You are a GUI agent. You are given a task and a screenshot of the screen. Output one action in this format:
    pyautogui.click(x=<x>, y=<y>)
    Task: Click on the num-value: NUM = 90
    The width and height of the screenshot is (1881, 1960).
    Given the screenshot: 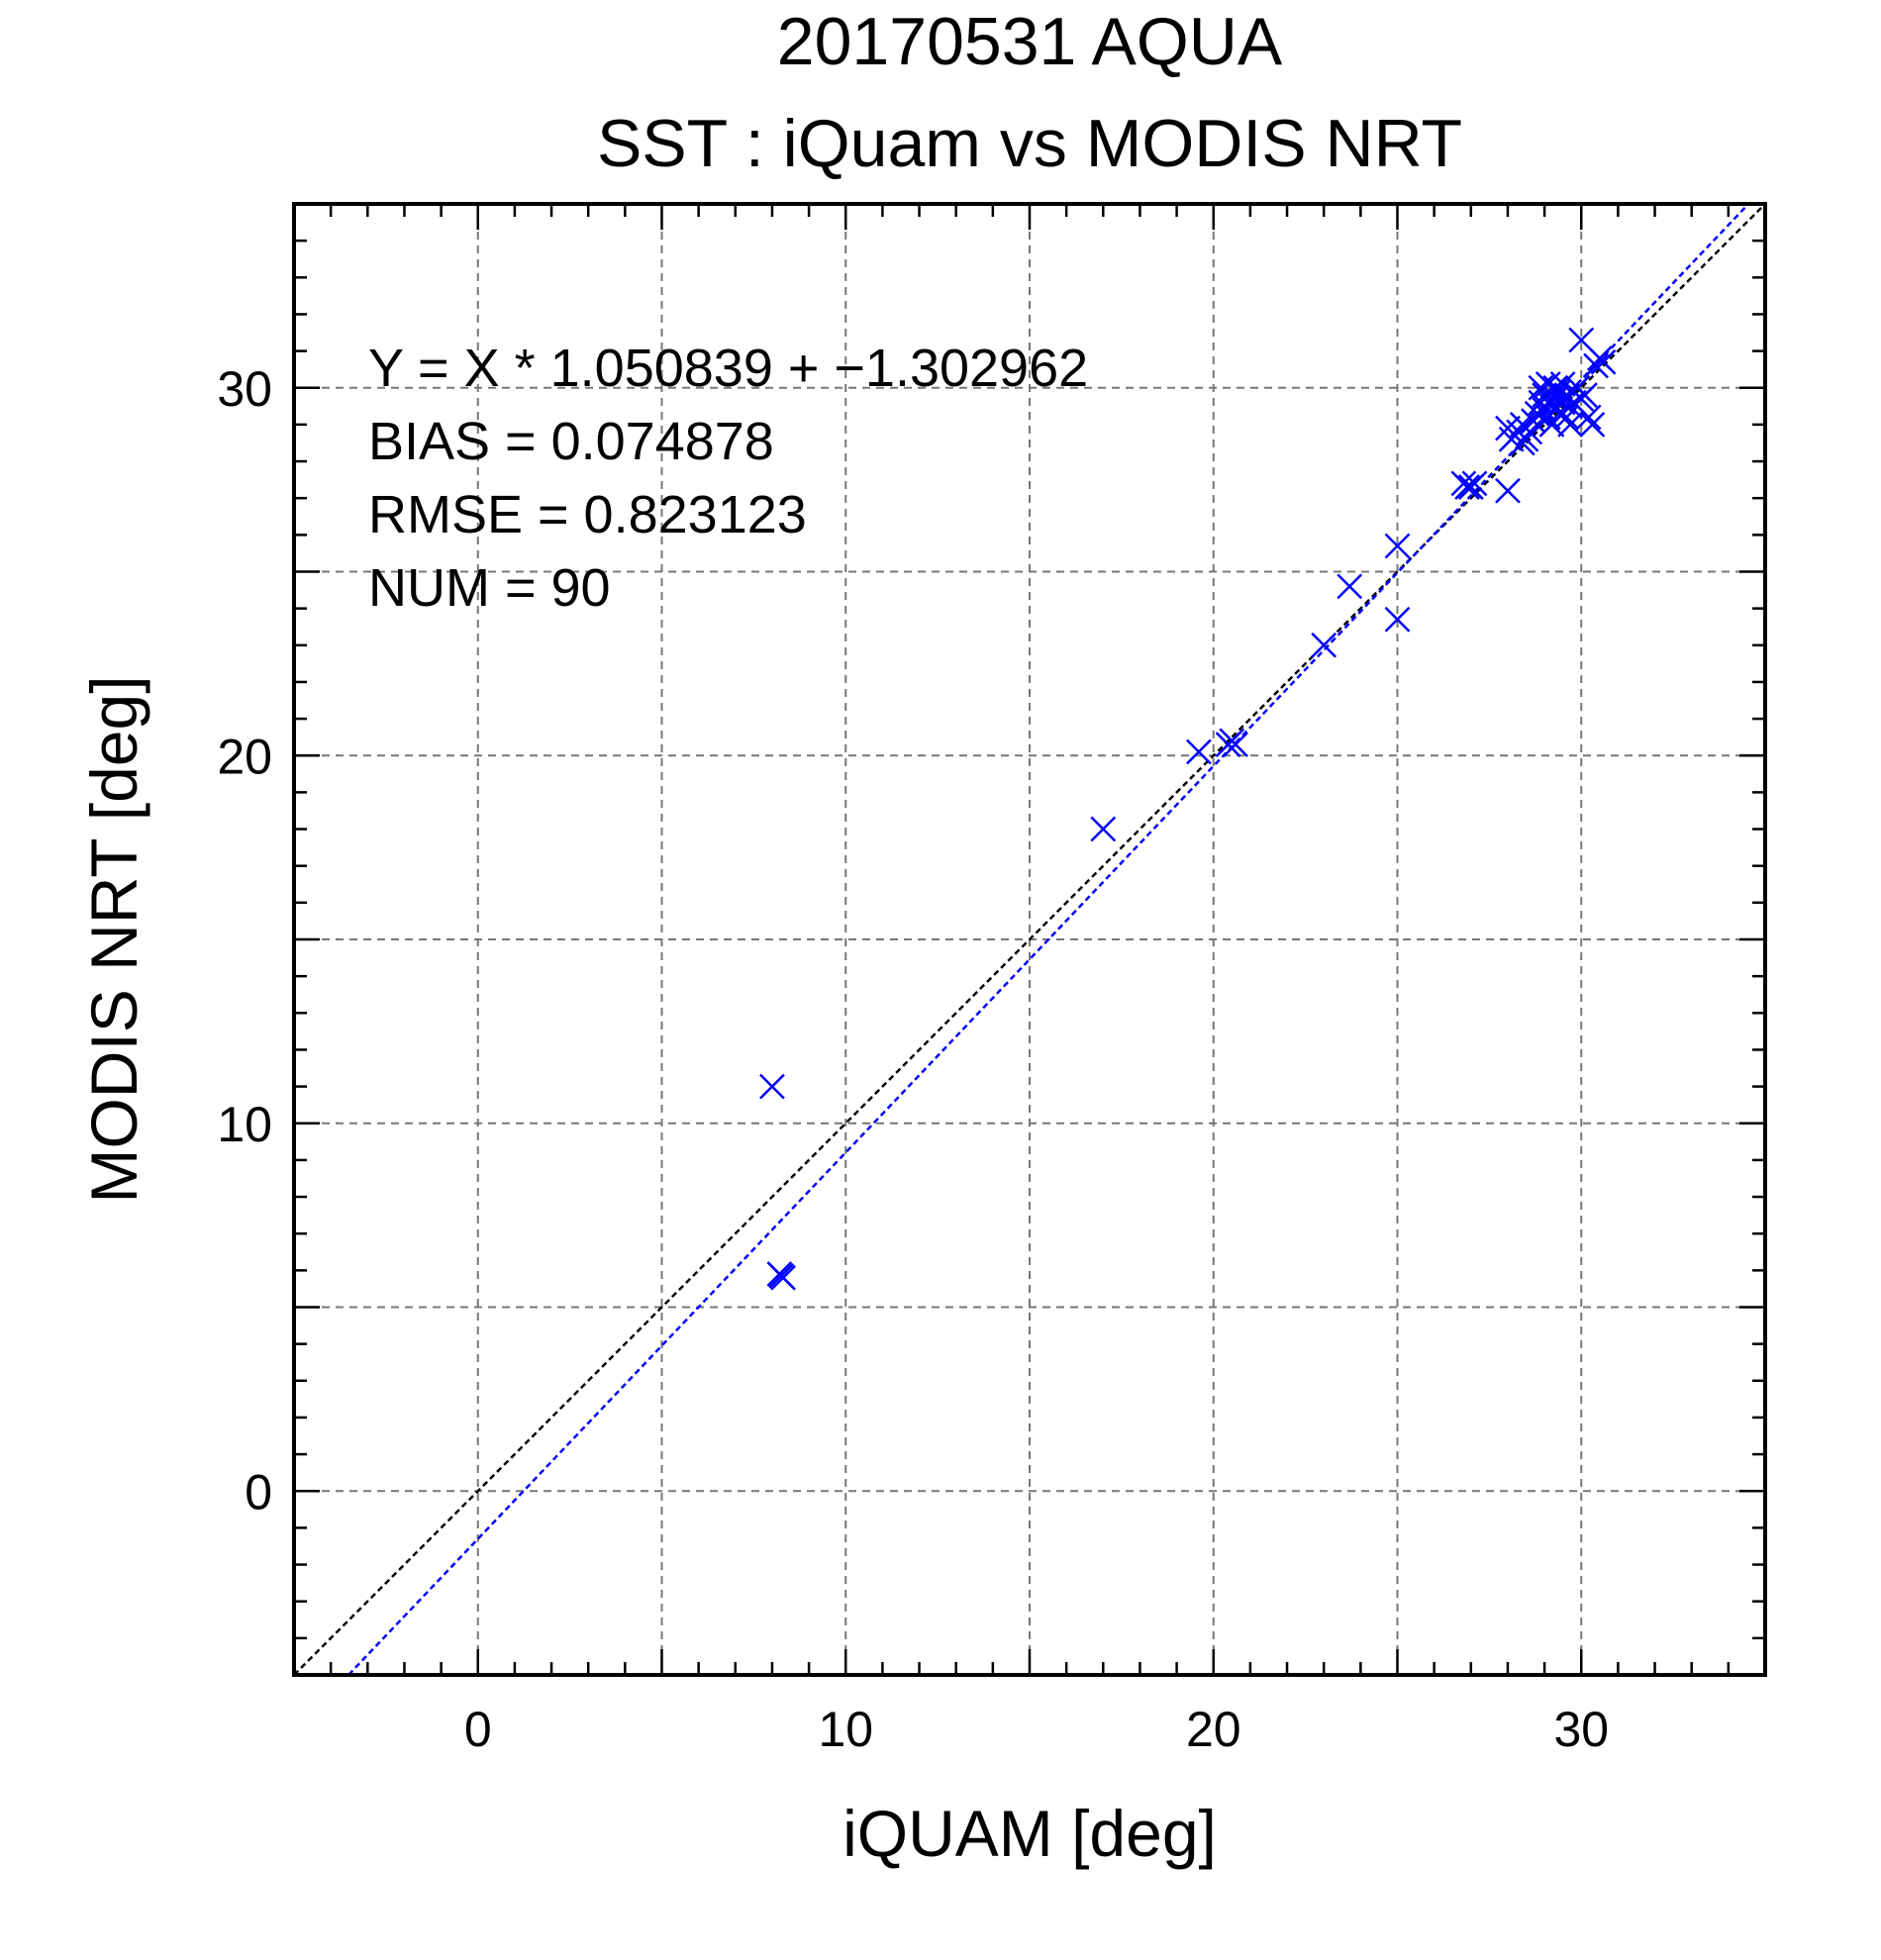 What is the action you would take?
    pyautogui.click(x=489, y=588)
    